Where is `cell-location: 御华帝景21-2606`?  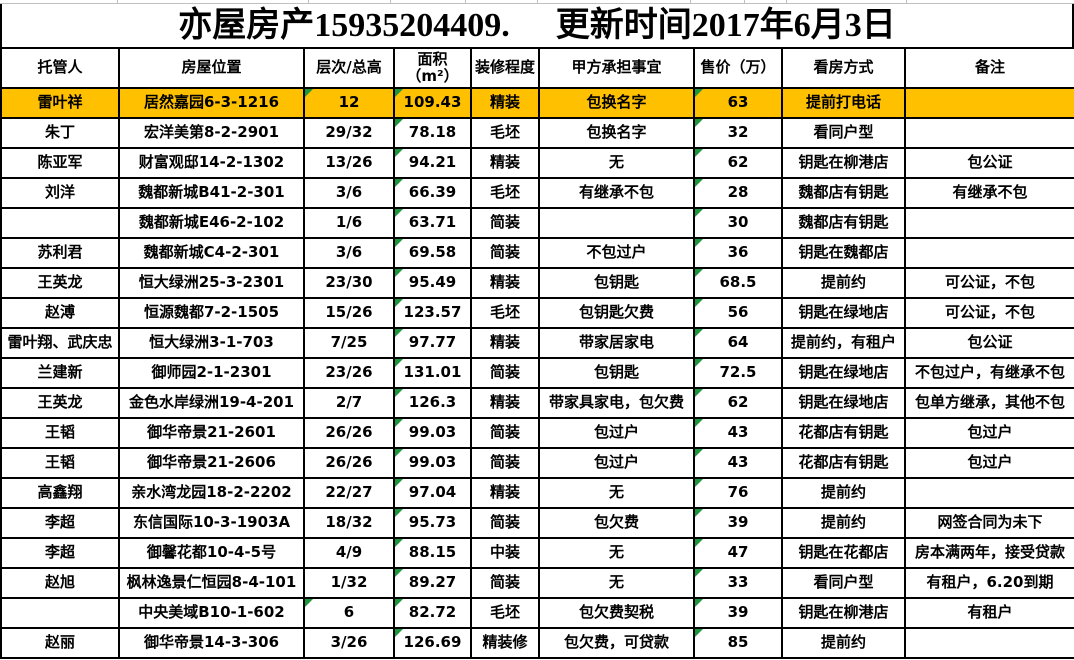 cell-location: 御华帝景21-2606 is located at coordinates (211, 463).